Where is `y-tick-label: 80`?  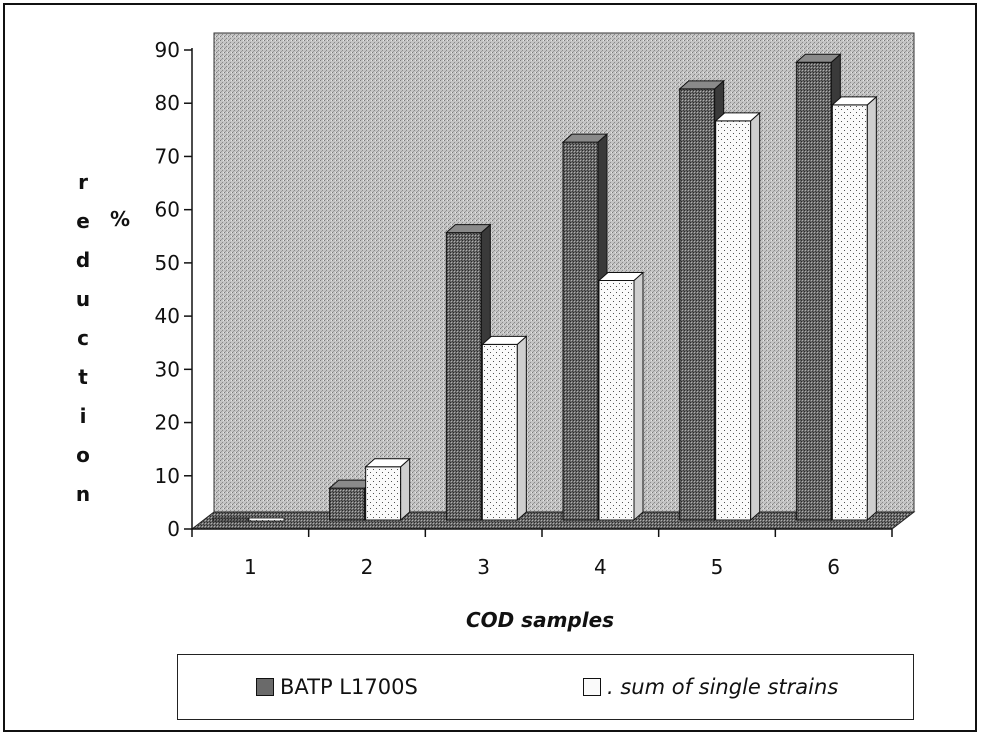
y-tick-label: 80 is located at coordinates (167, 103).